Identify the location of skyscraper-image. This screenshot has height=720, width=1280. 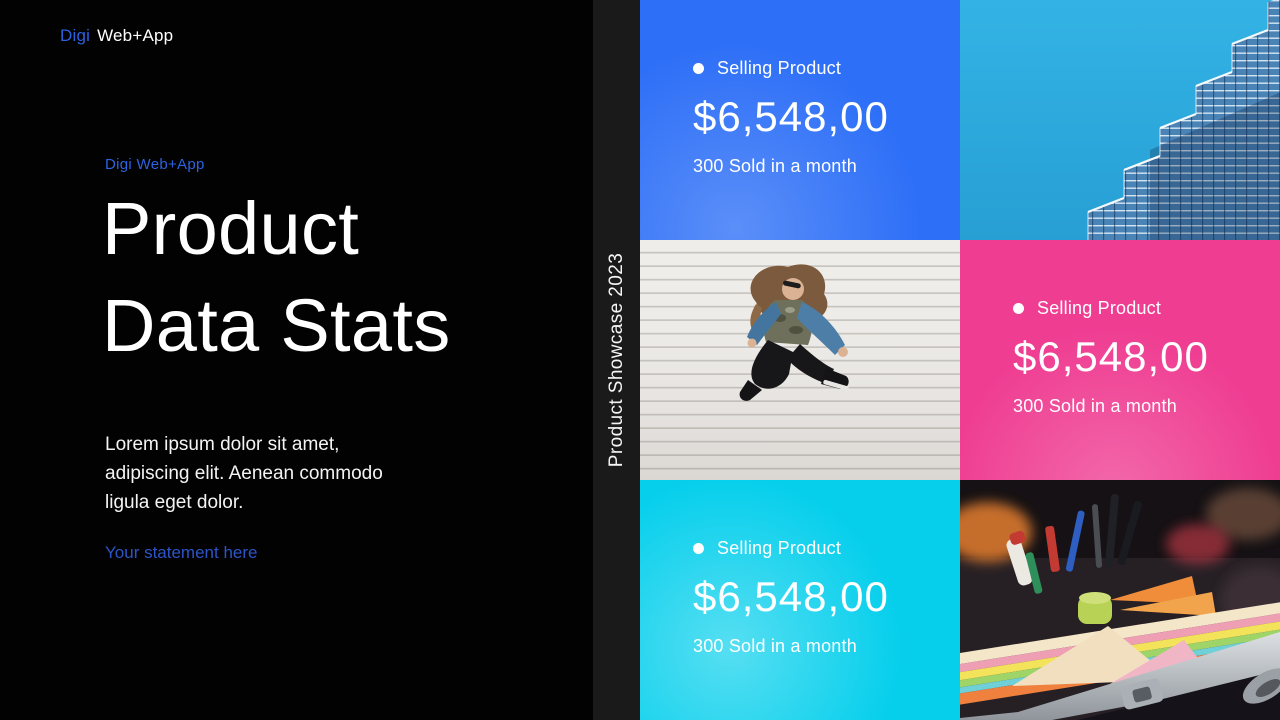
(1120, 120).